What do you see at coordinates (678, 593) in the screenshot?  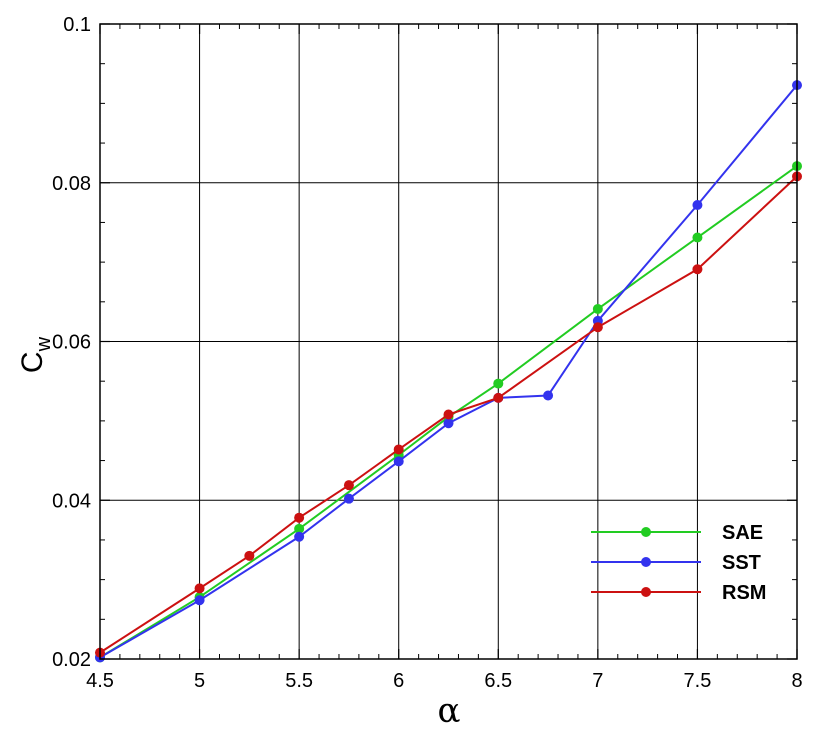 I see `legend-item-rsm: RSM` at bounding box center [678, 593].